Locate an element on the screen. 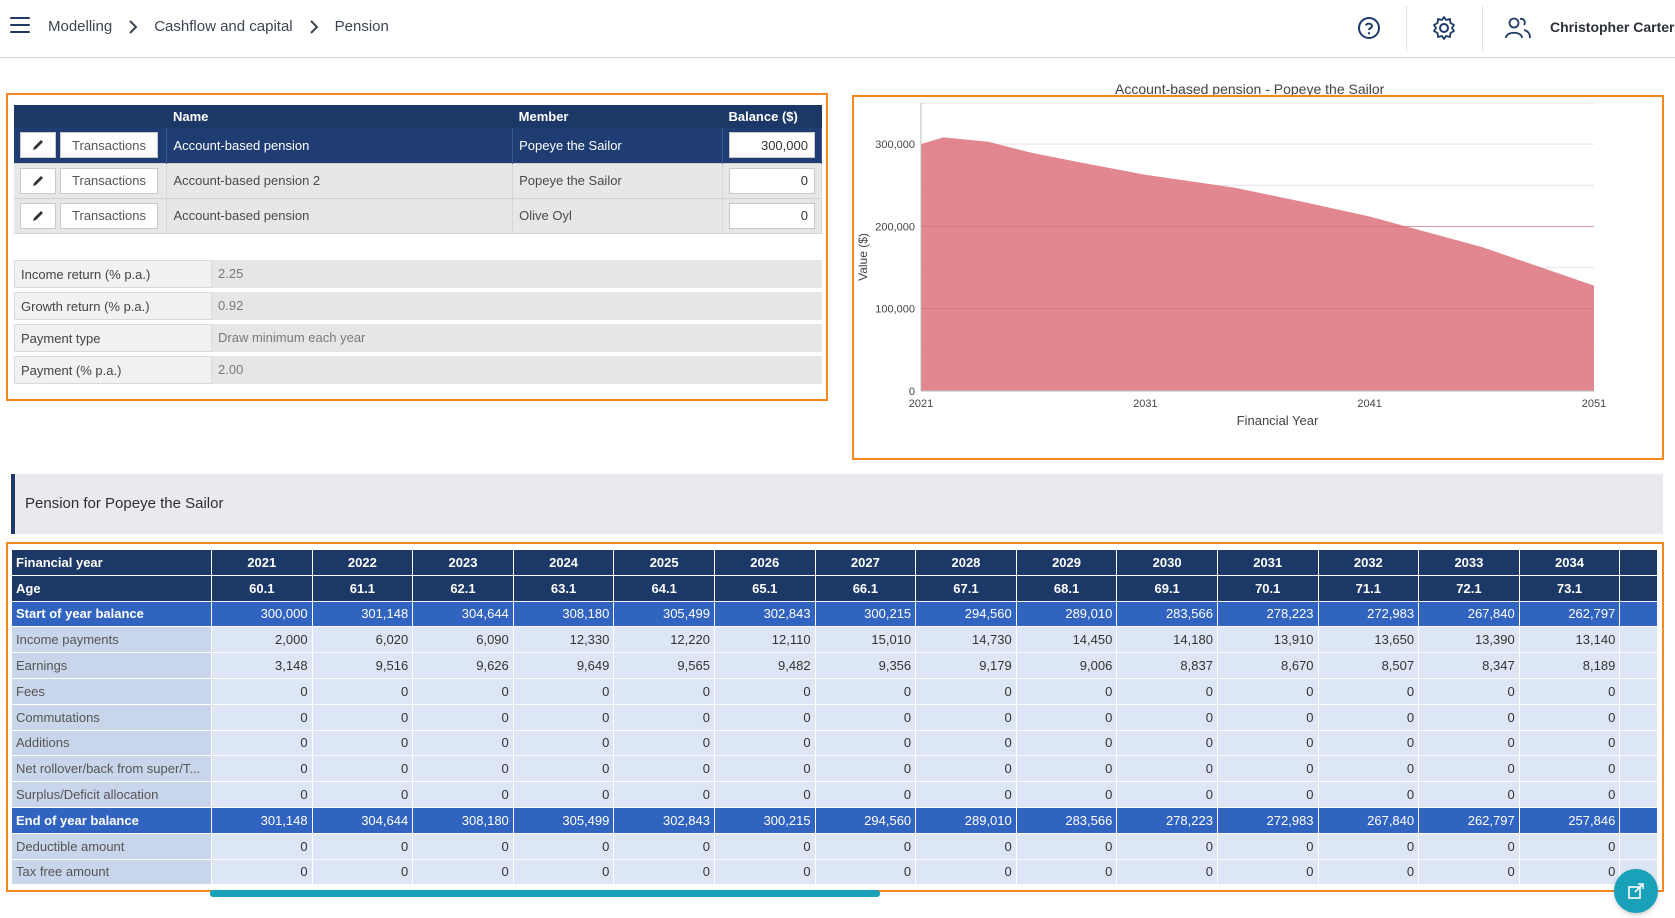 Image resolution: width=1675 pixels, height=918 pixels. table-cell: 71.1 is located at coordinates (1368, 588).